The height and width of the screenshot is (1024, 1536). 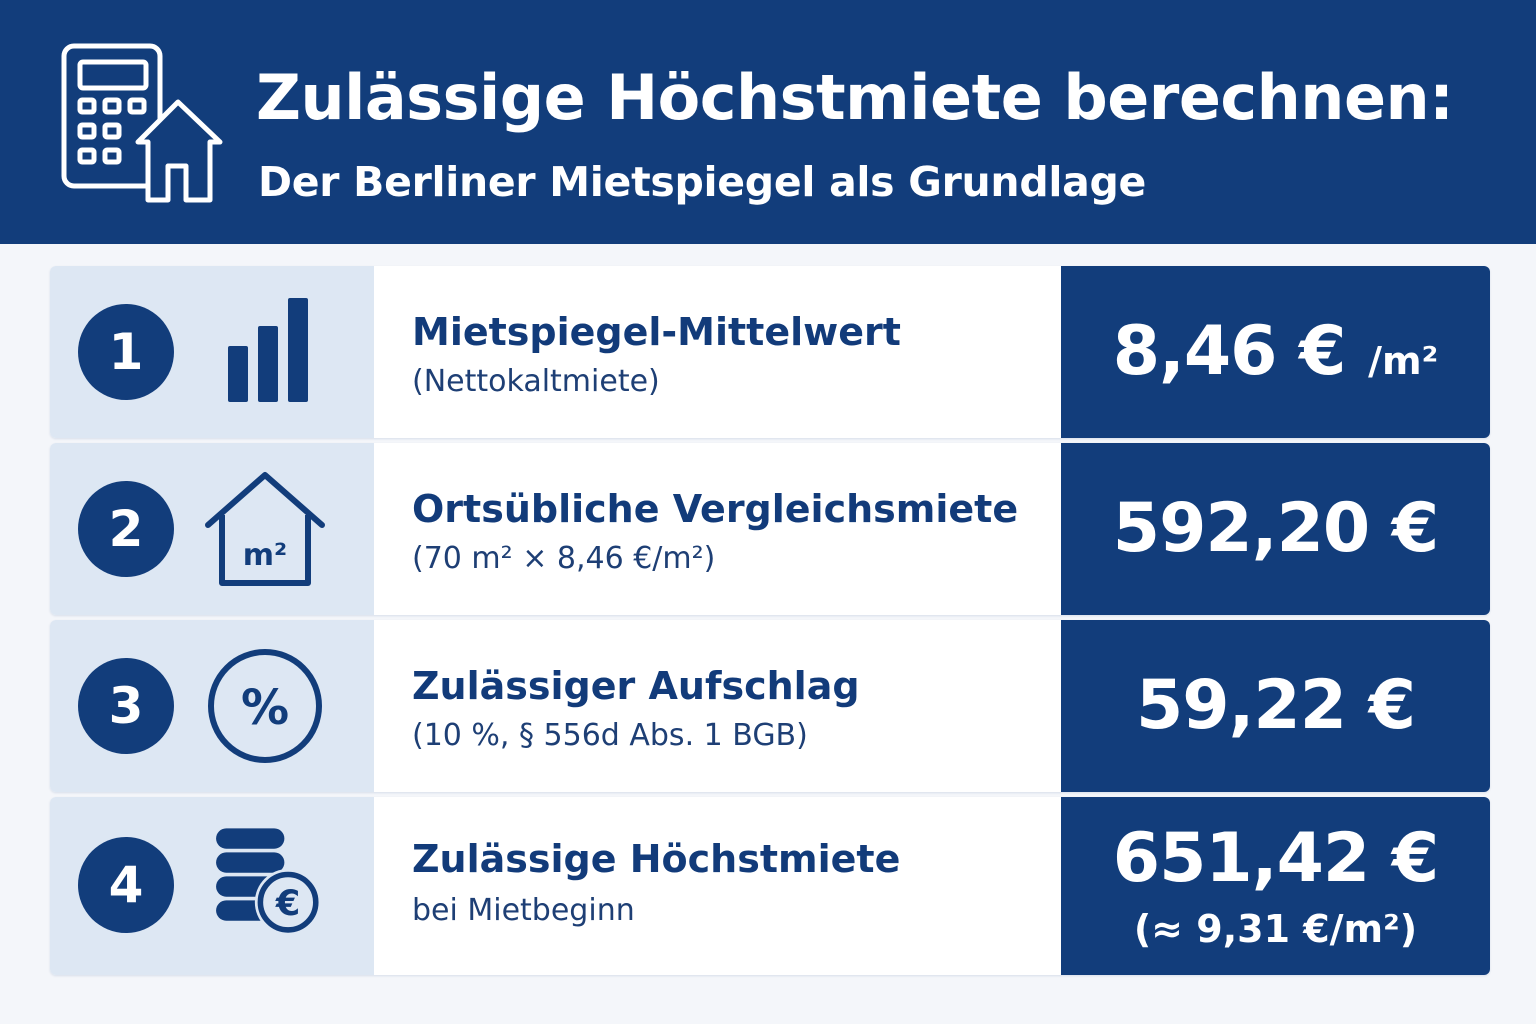 What do you see at coordinates (126, 706) in the screenshot?
I see `step-number-badge: 3` at bounding box center [126, 706].